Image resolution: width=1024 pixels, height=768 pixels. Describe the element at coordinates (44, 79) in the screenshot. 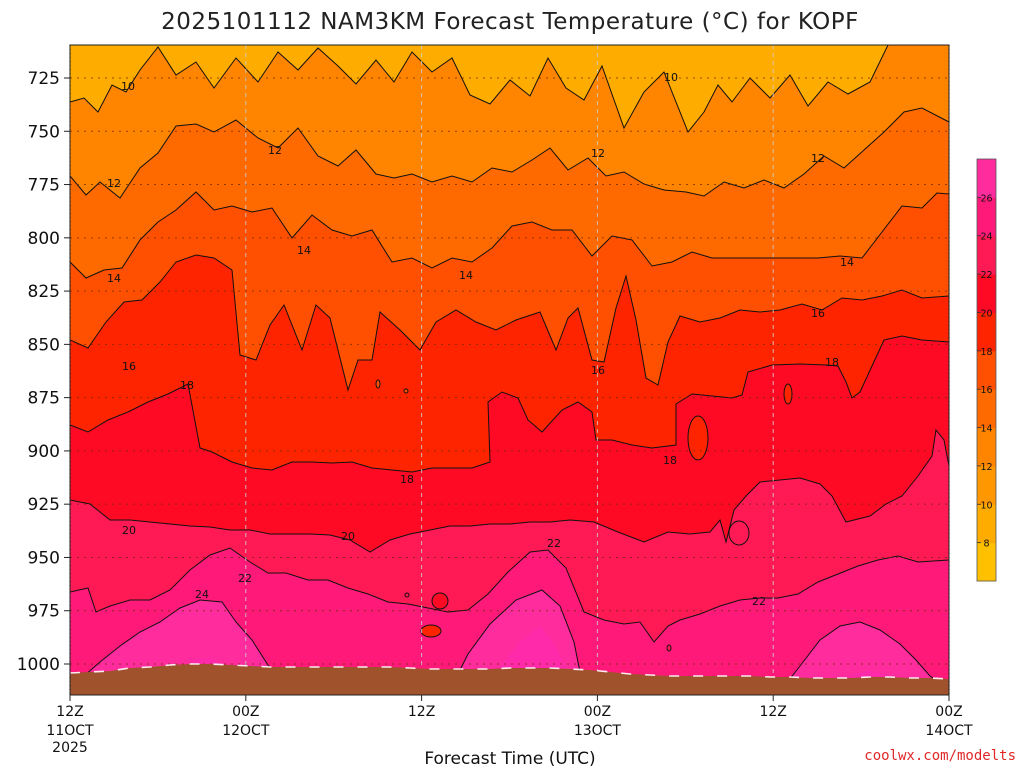

I see `y-tick-label: 725` at that location.